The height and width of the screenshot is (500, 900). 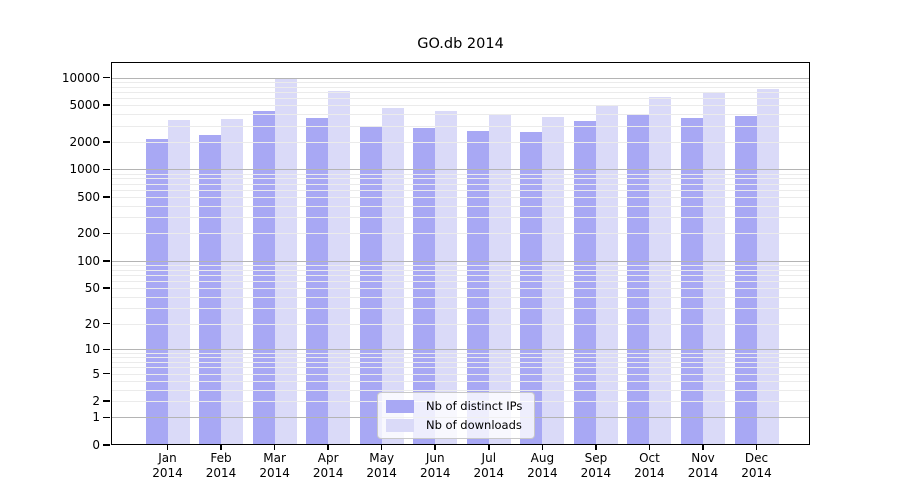 What do you see at coordinates (606, 275) in the screenshot?
I see `bar-sep-downloads` at bounding box center [606, 275].